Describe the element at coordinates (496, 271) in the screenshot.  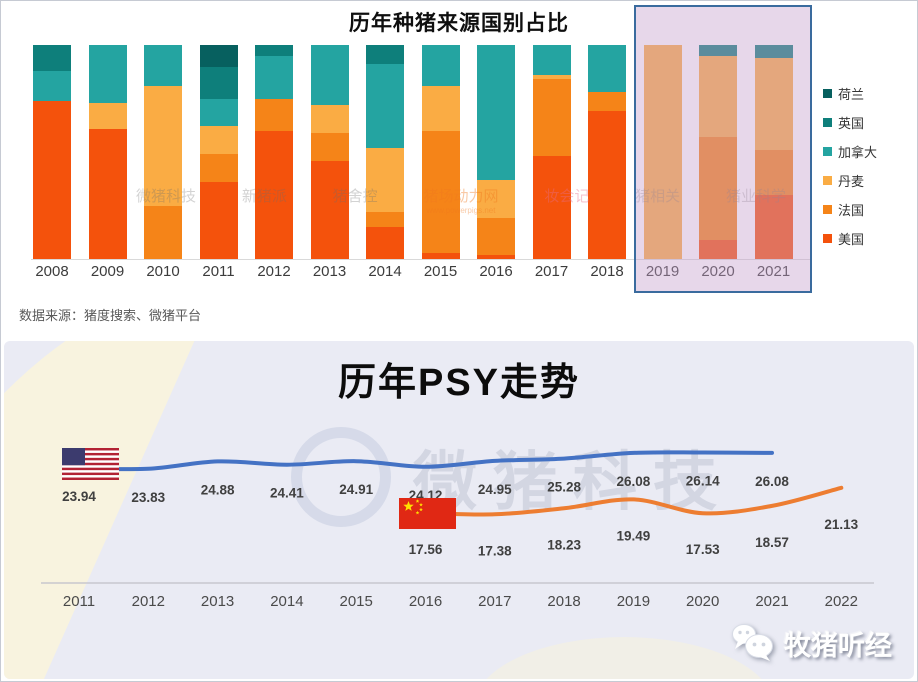
I see `year-label-2016: 2016` at that location.